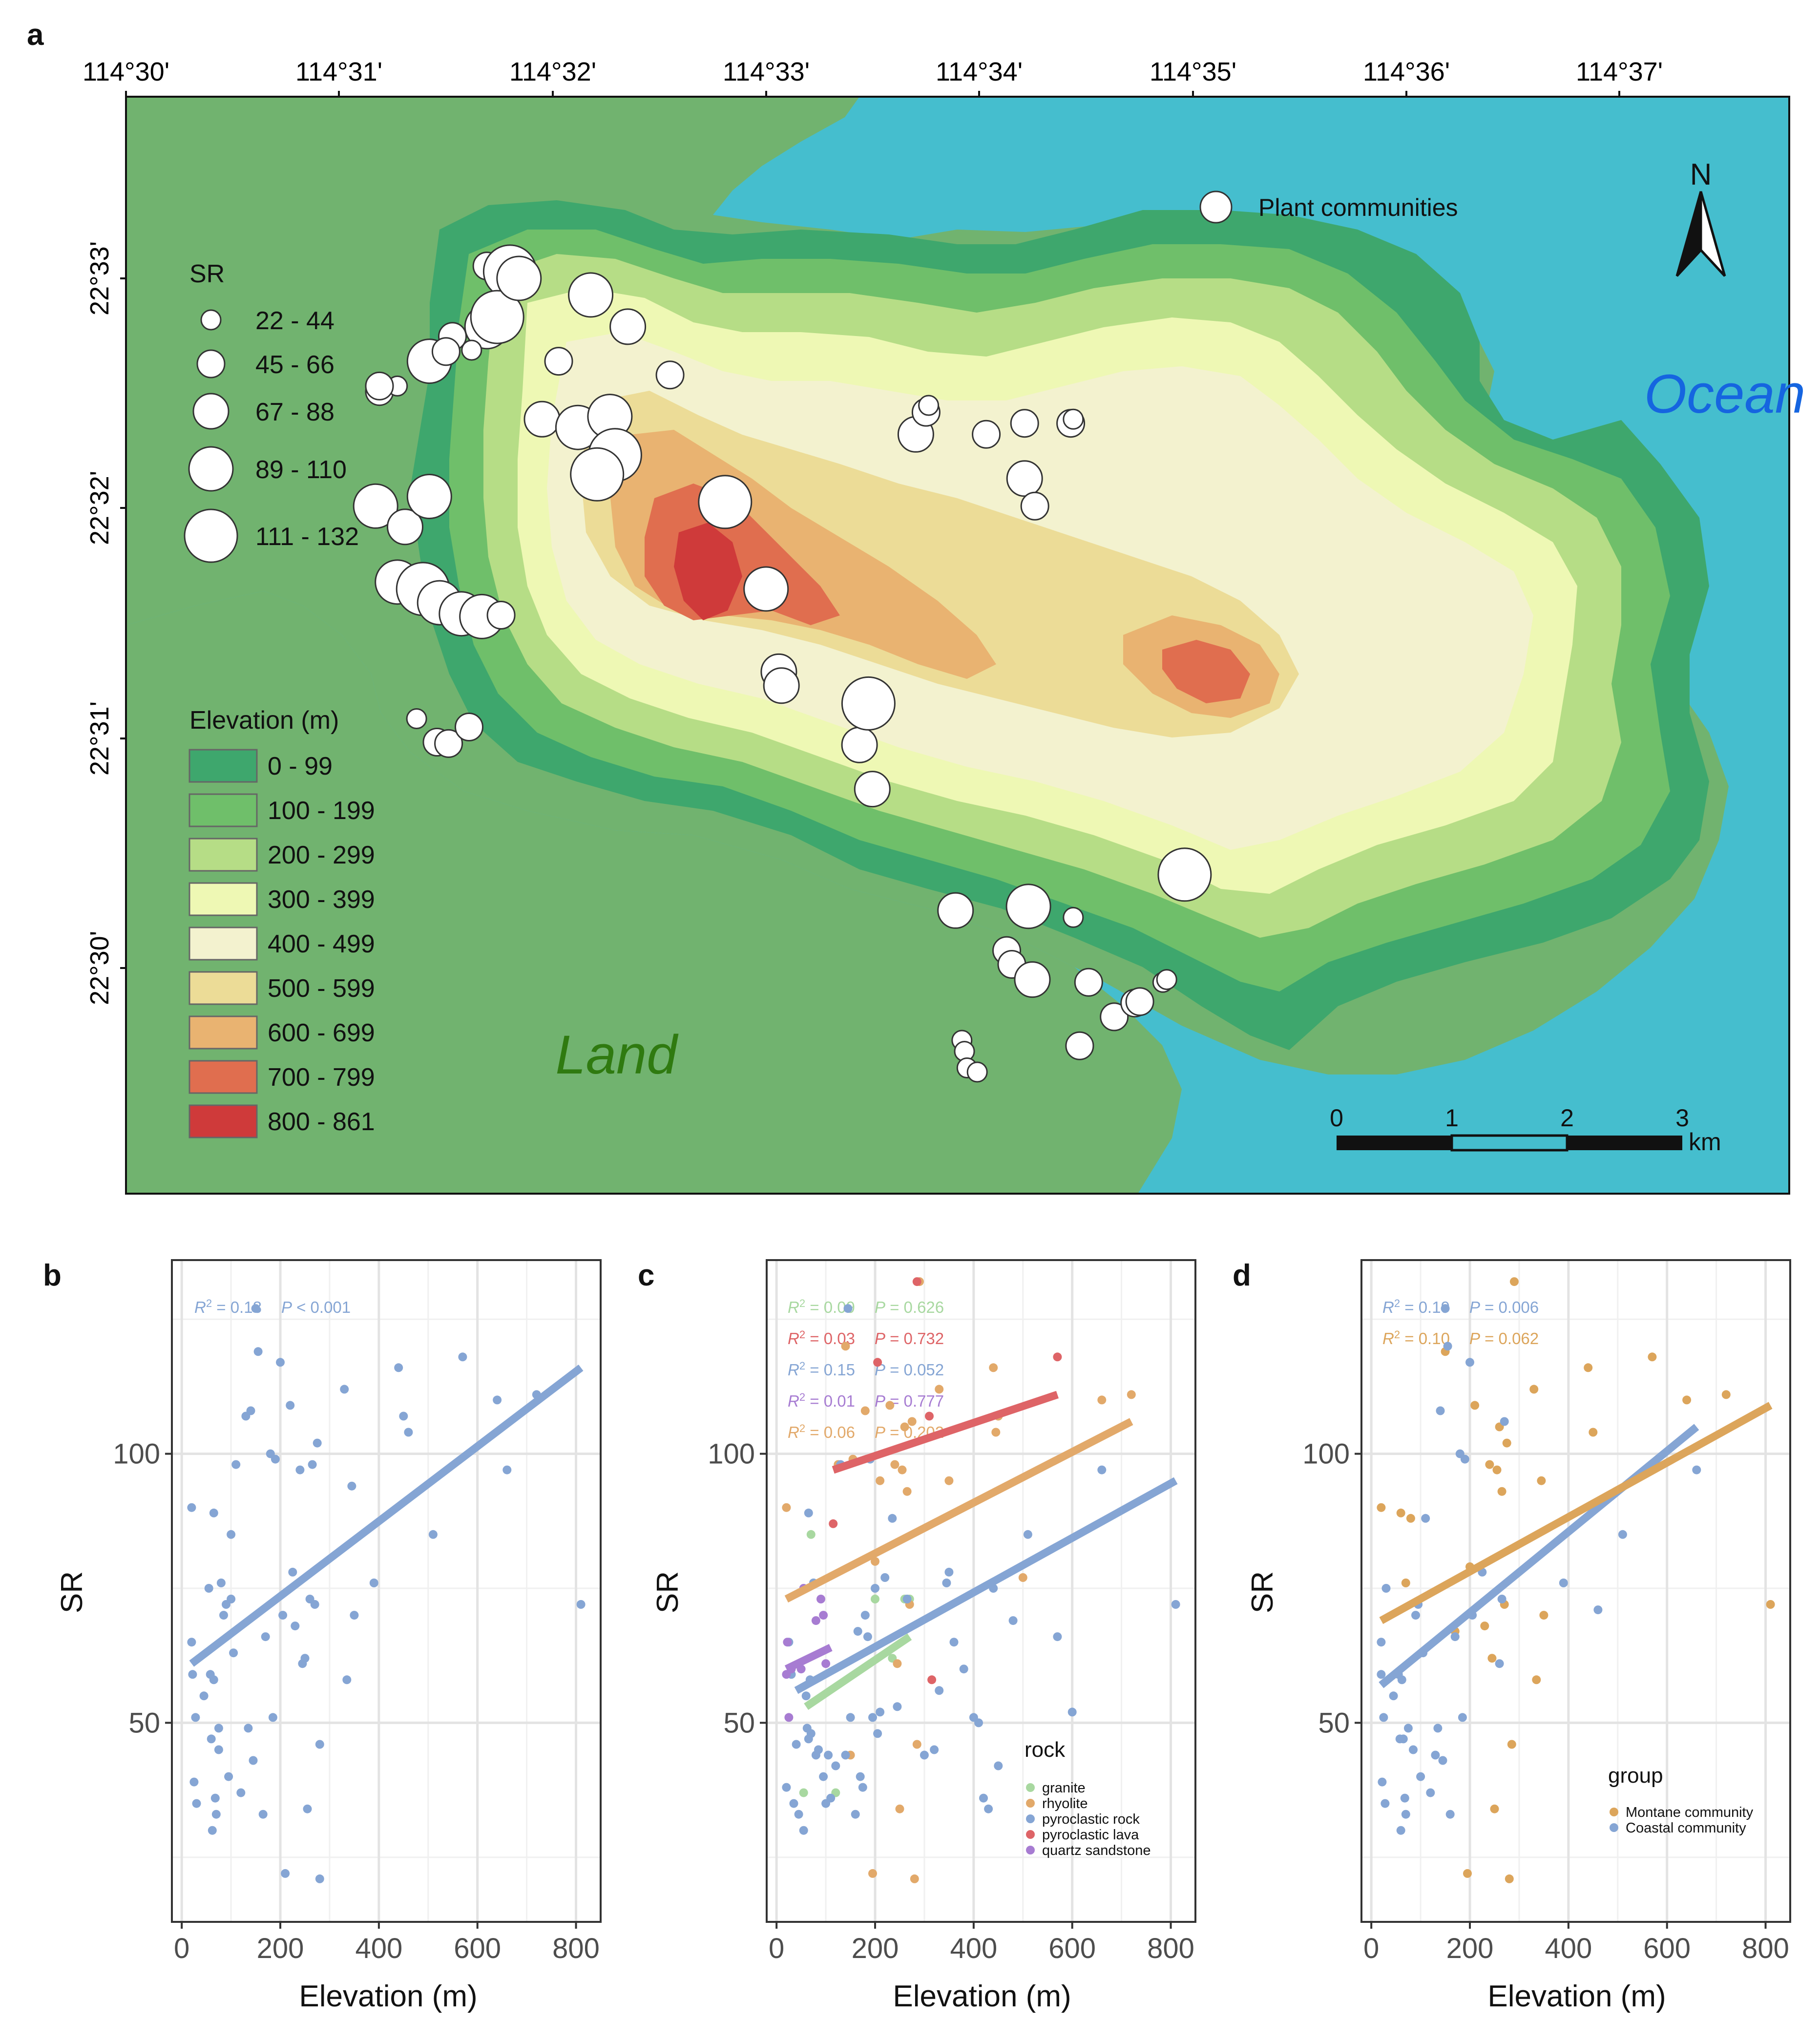 This screenshot has width=1820, height=2022. I want to click on lat-tick-label: 22°33', so click(99, 278).